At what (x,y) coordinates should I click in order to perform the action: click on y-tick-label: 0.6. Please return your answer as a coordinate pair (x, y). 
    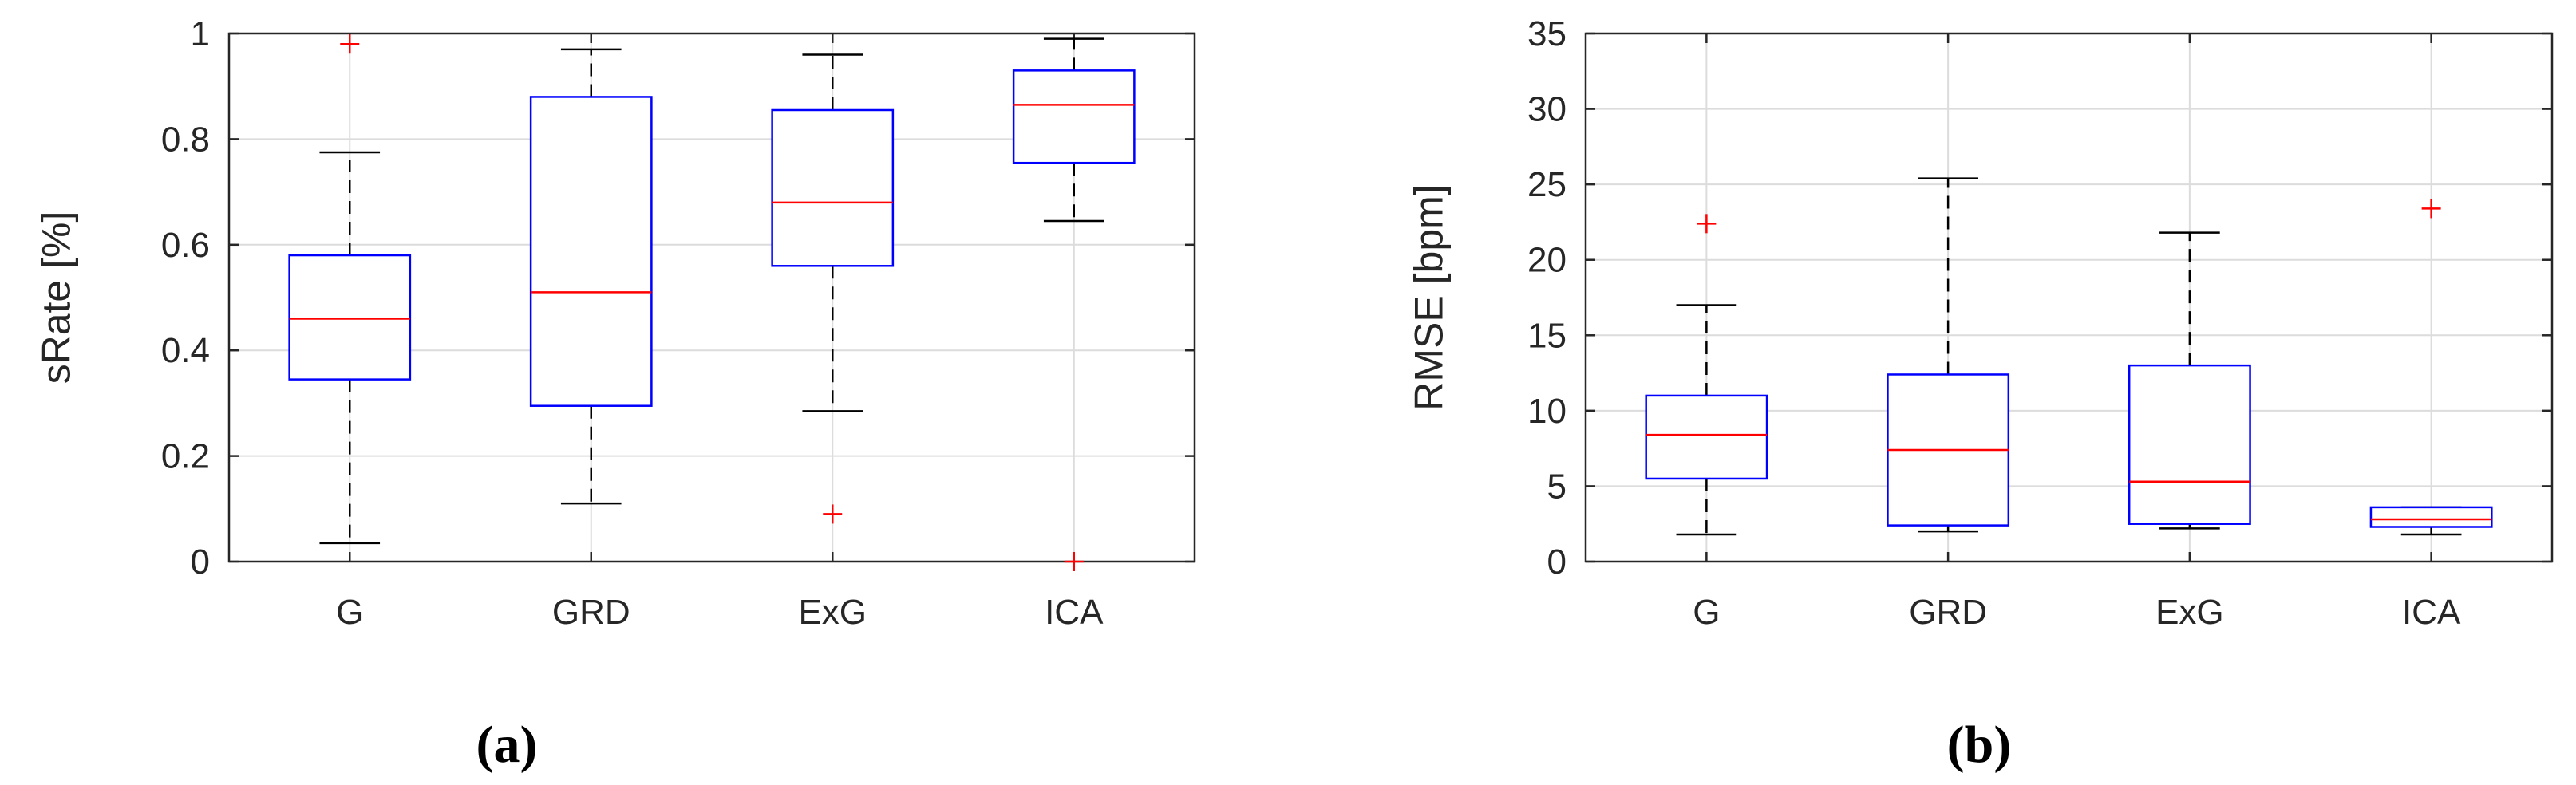
    Looking at the image, I should click on (185, 245).